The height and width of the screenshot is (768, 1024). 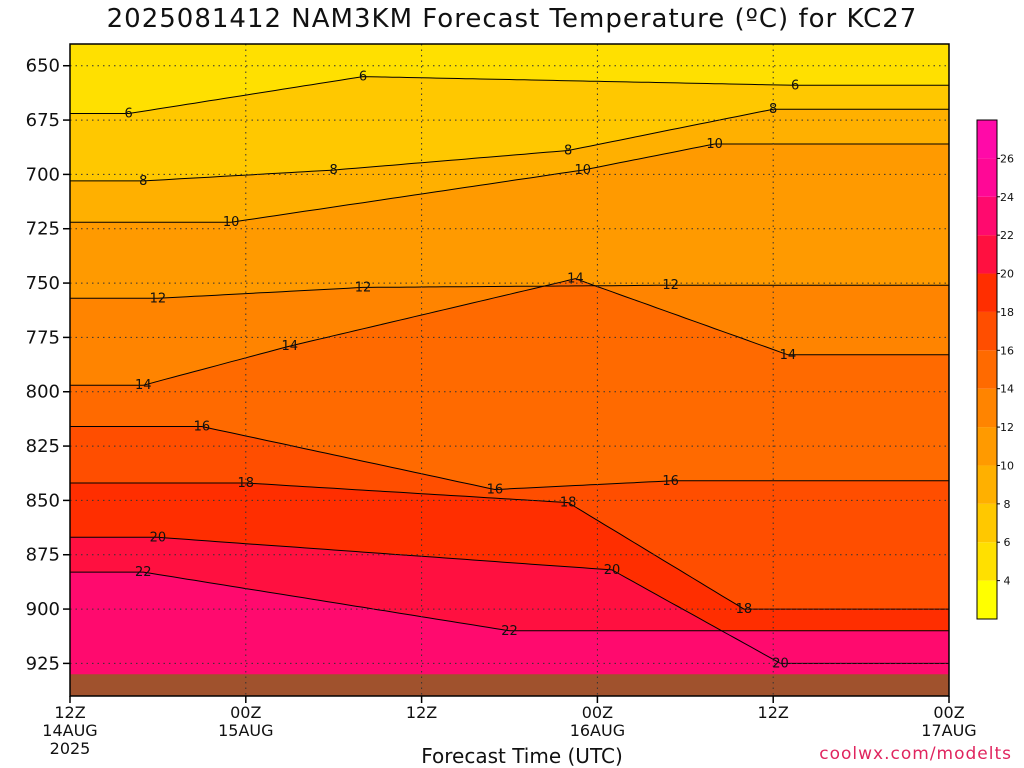 What do you see at coordinates (1007, 542) in the screenshot?
I see `colorbar-tick-label-6: 6` at bounding box center [1007, 542].